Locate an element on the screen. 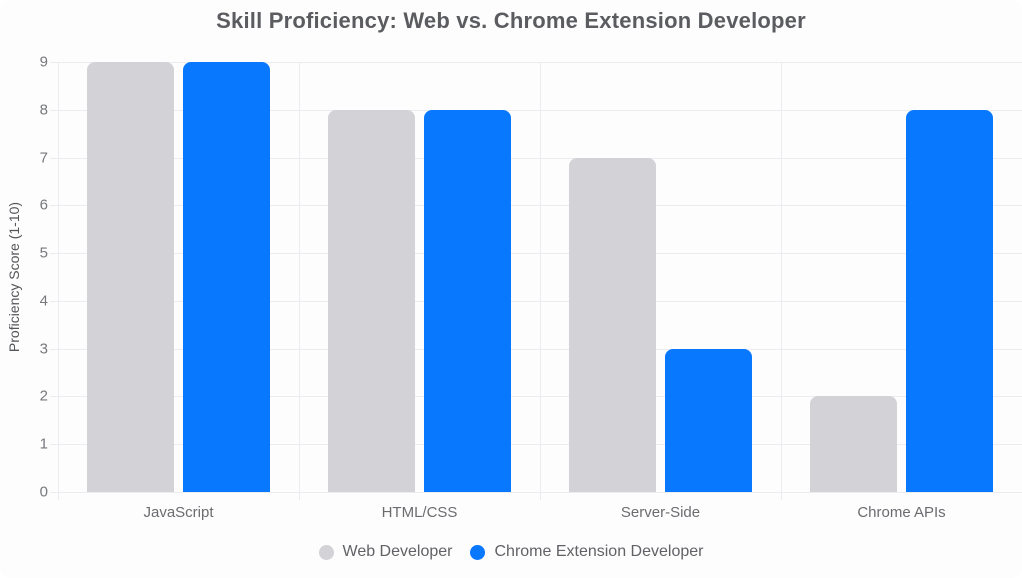 The height and width of the screenshot is (578, 1022). bar-chrome-extension-developer-html-css is located at coordinates (467, 300).